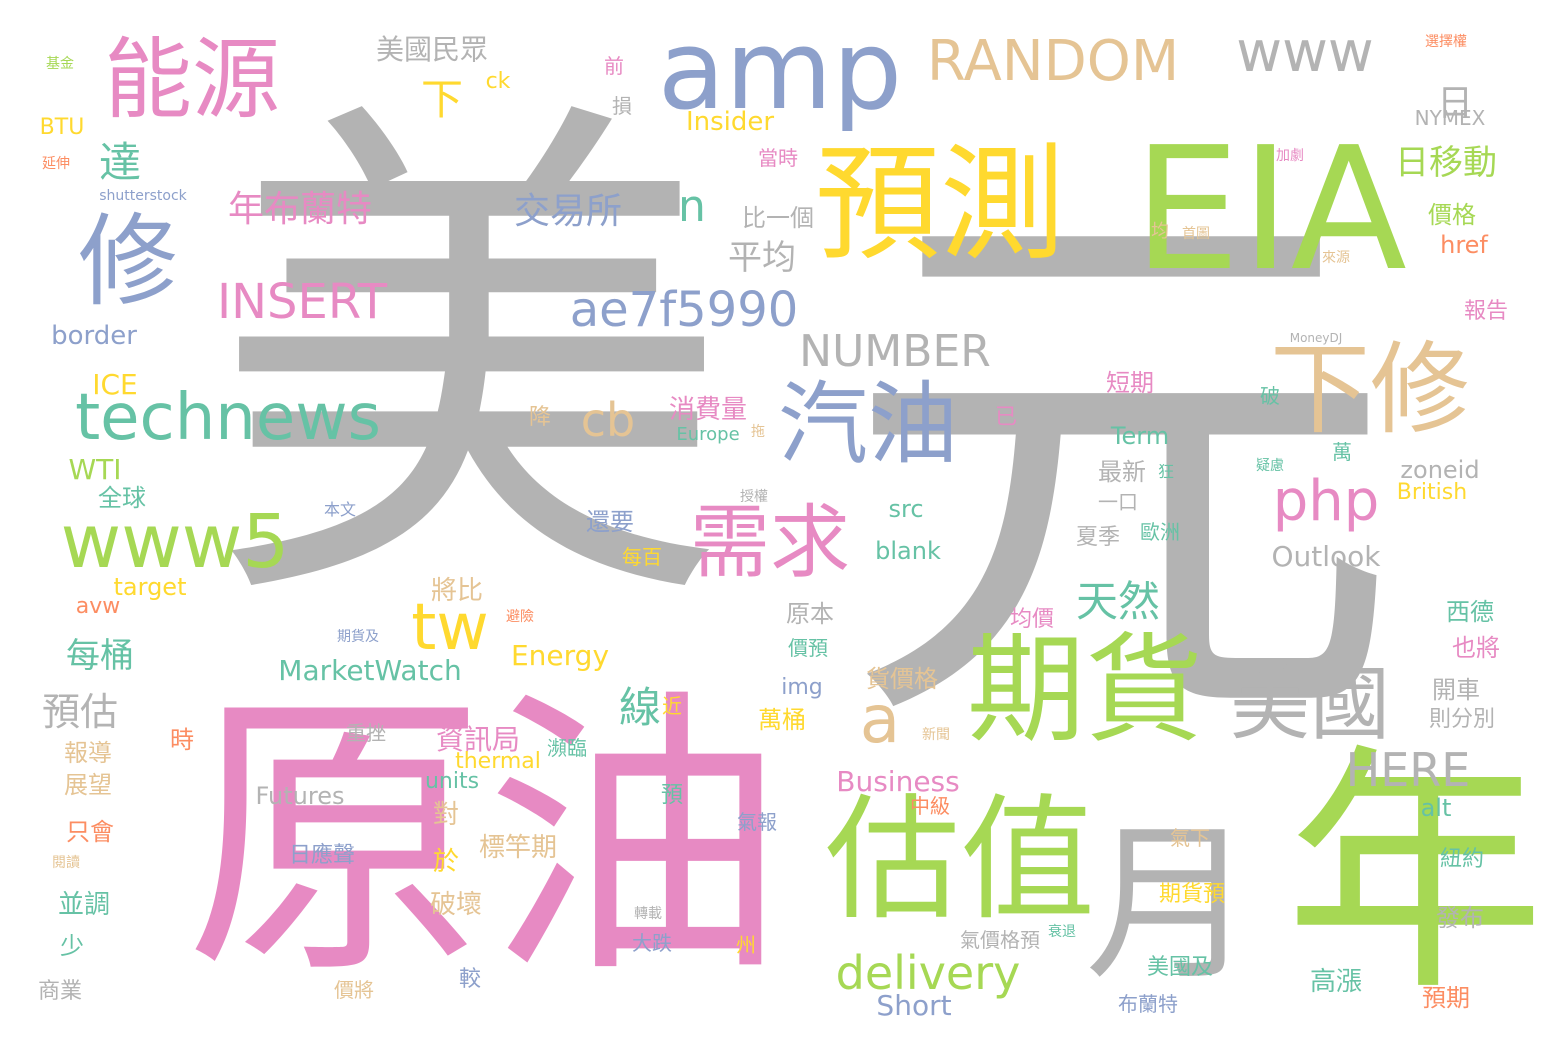 This screenshot has height=1052, width=1548. What do you see at coordinates (300, 796) in the screenshot?
I see `word-futures-en: Futures` at bounding box center [300, 796].